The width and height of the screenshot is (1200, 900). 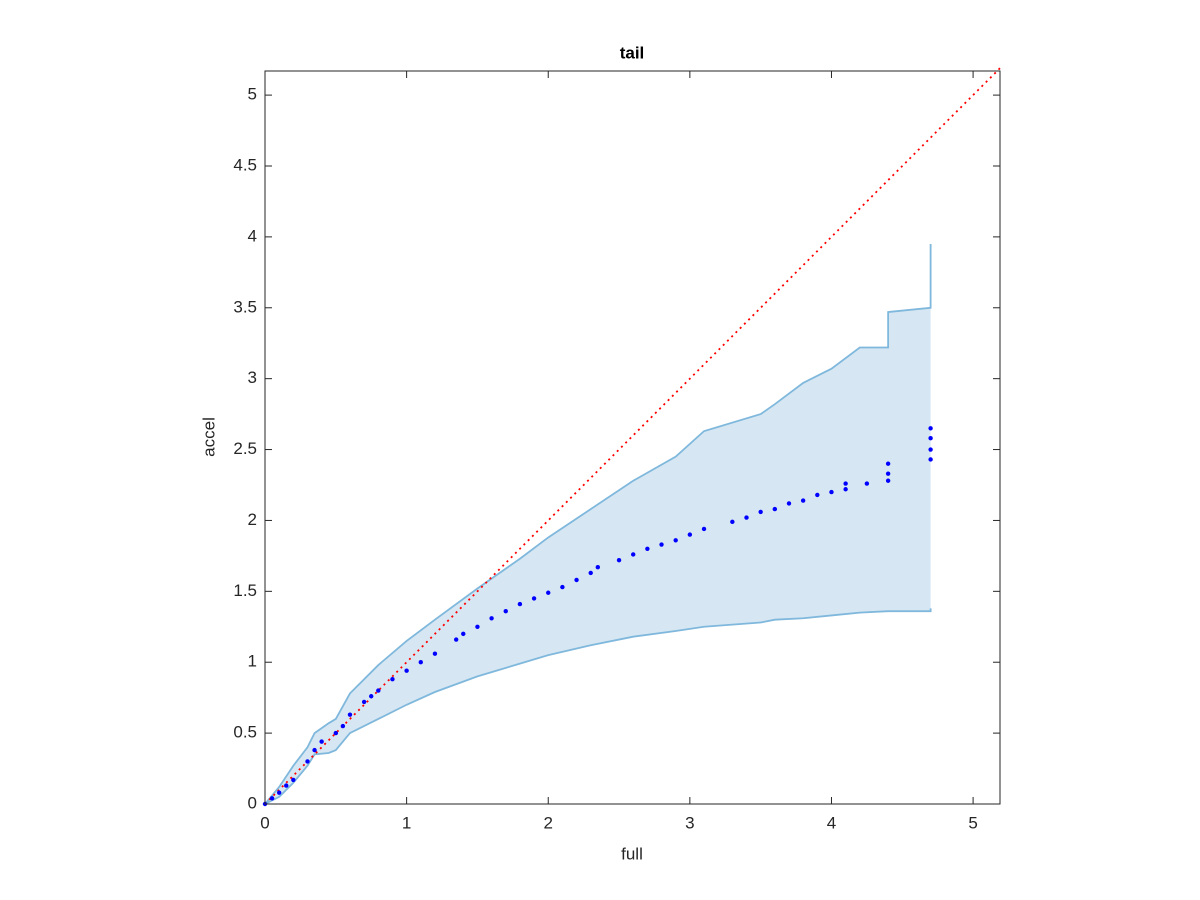 What do you see at coordinates (245, 590) in the screenshot?
I see `y-tick-label: 1.5` at bounding box center [245, 590].